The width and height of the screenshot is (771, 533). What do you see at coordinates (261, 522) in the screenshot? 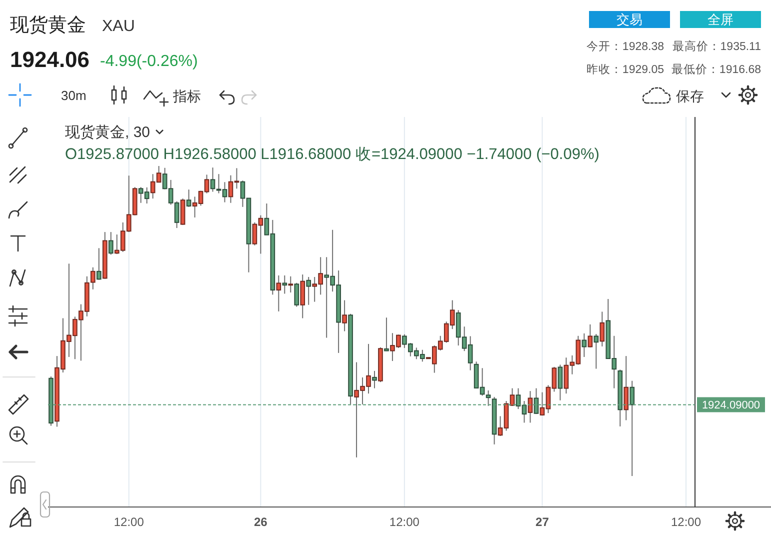
I see `x-tick-label: 26` at bounding box center [261, 522].